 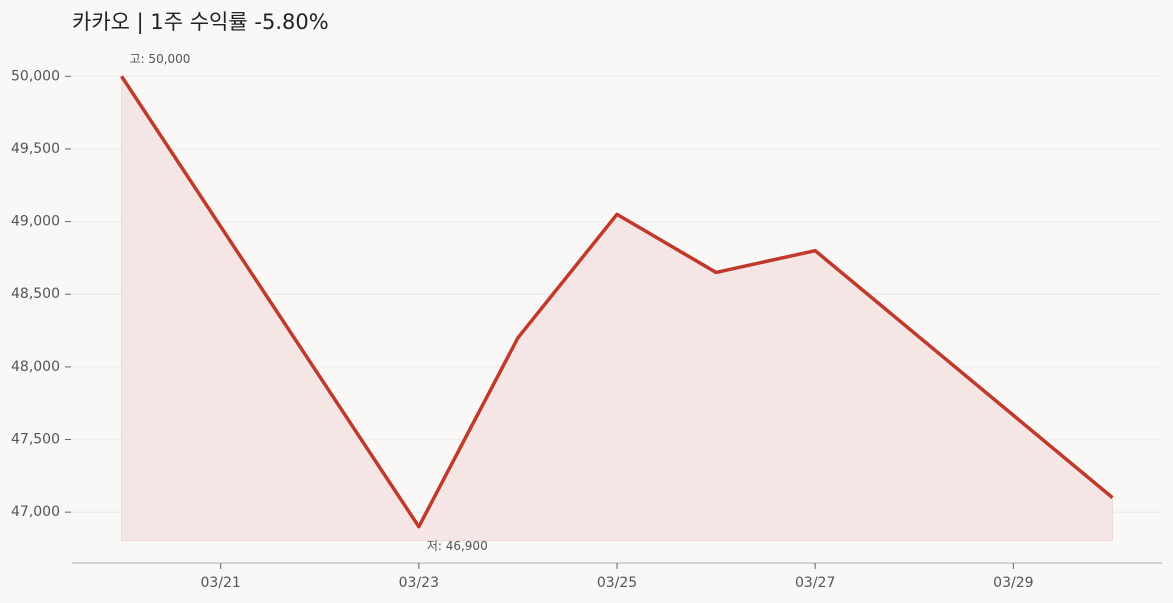 What do you see at coordinates (35, 512) in the screenshot?
I see `y-tick-label: 47,000` at bounding box center [35, 512].